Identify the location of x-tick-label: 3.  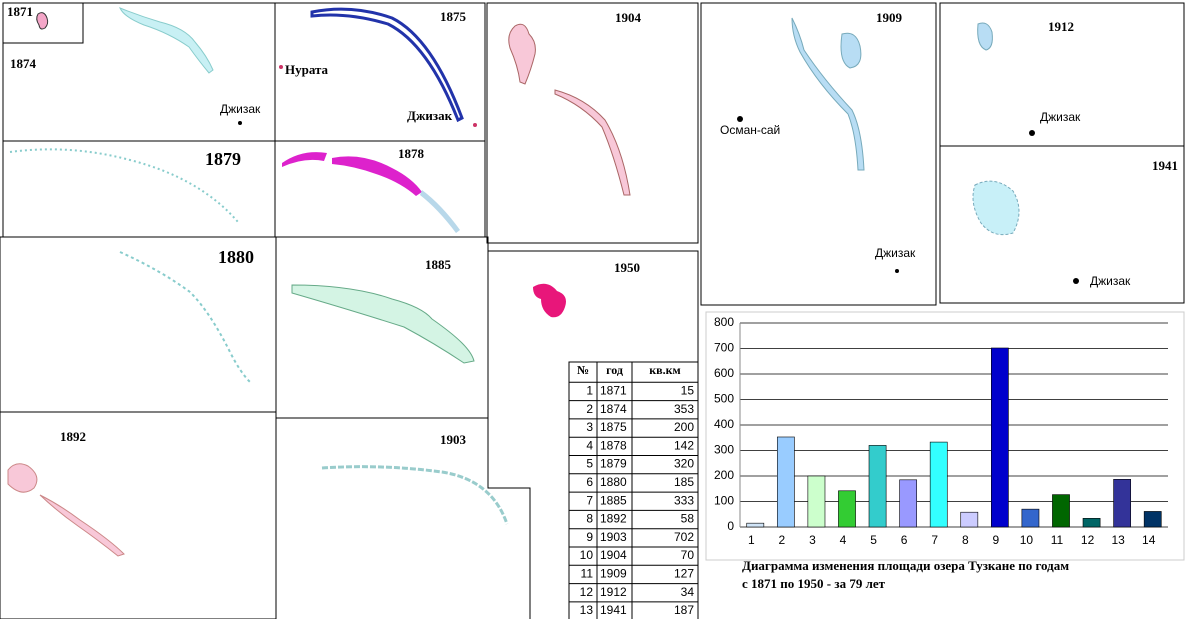
(812, 540).